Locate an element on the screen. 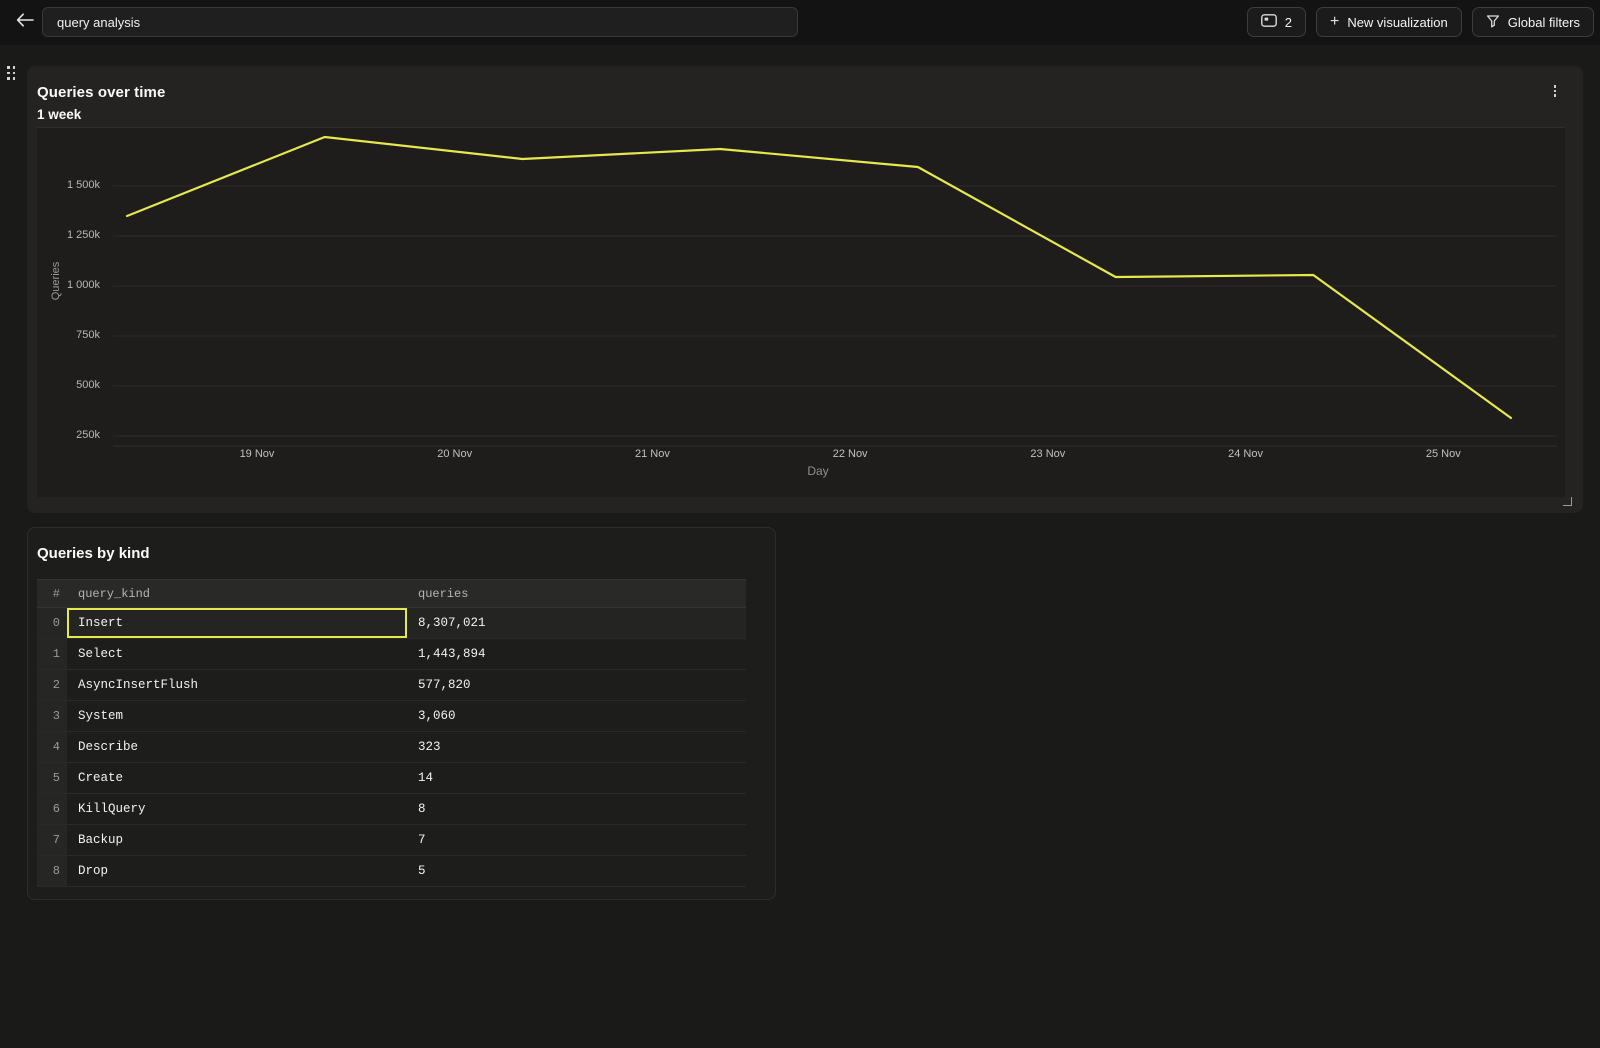 The width and height of the screenshot is (1600, 1048). x-tick-label: 24 Nov is located at coordinates (1245, 454).